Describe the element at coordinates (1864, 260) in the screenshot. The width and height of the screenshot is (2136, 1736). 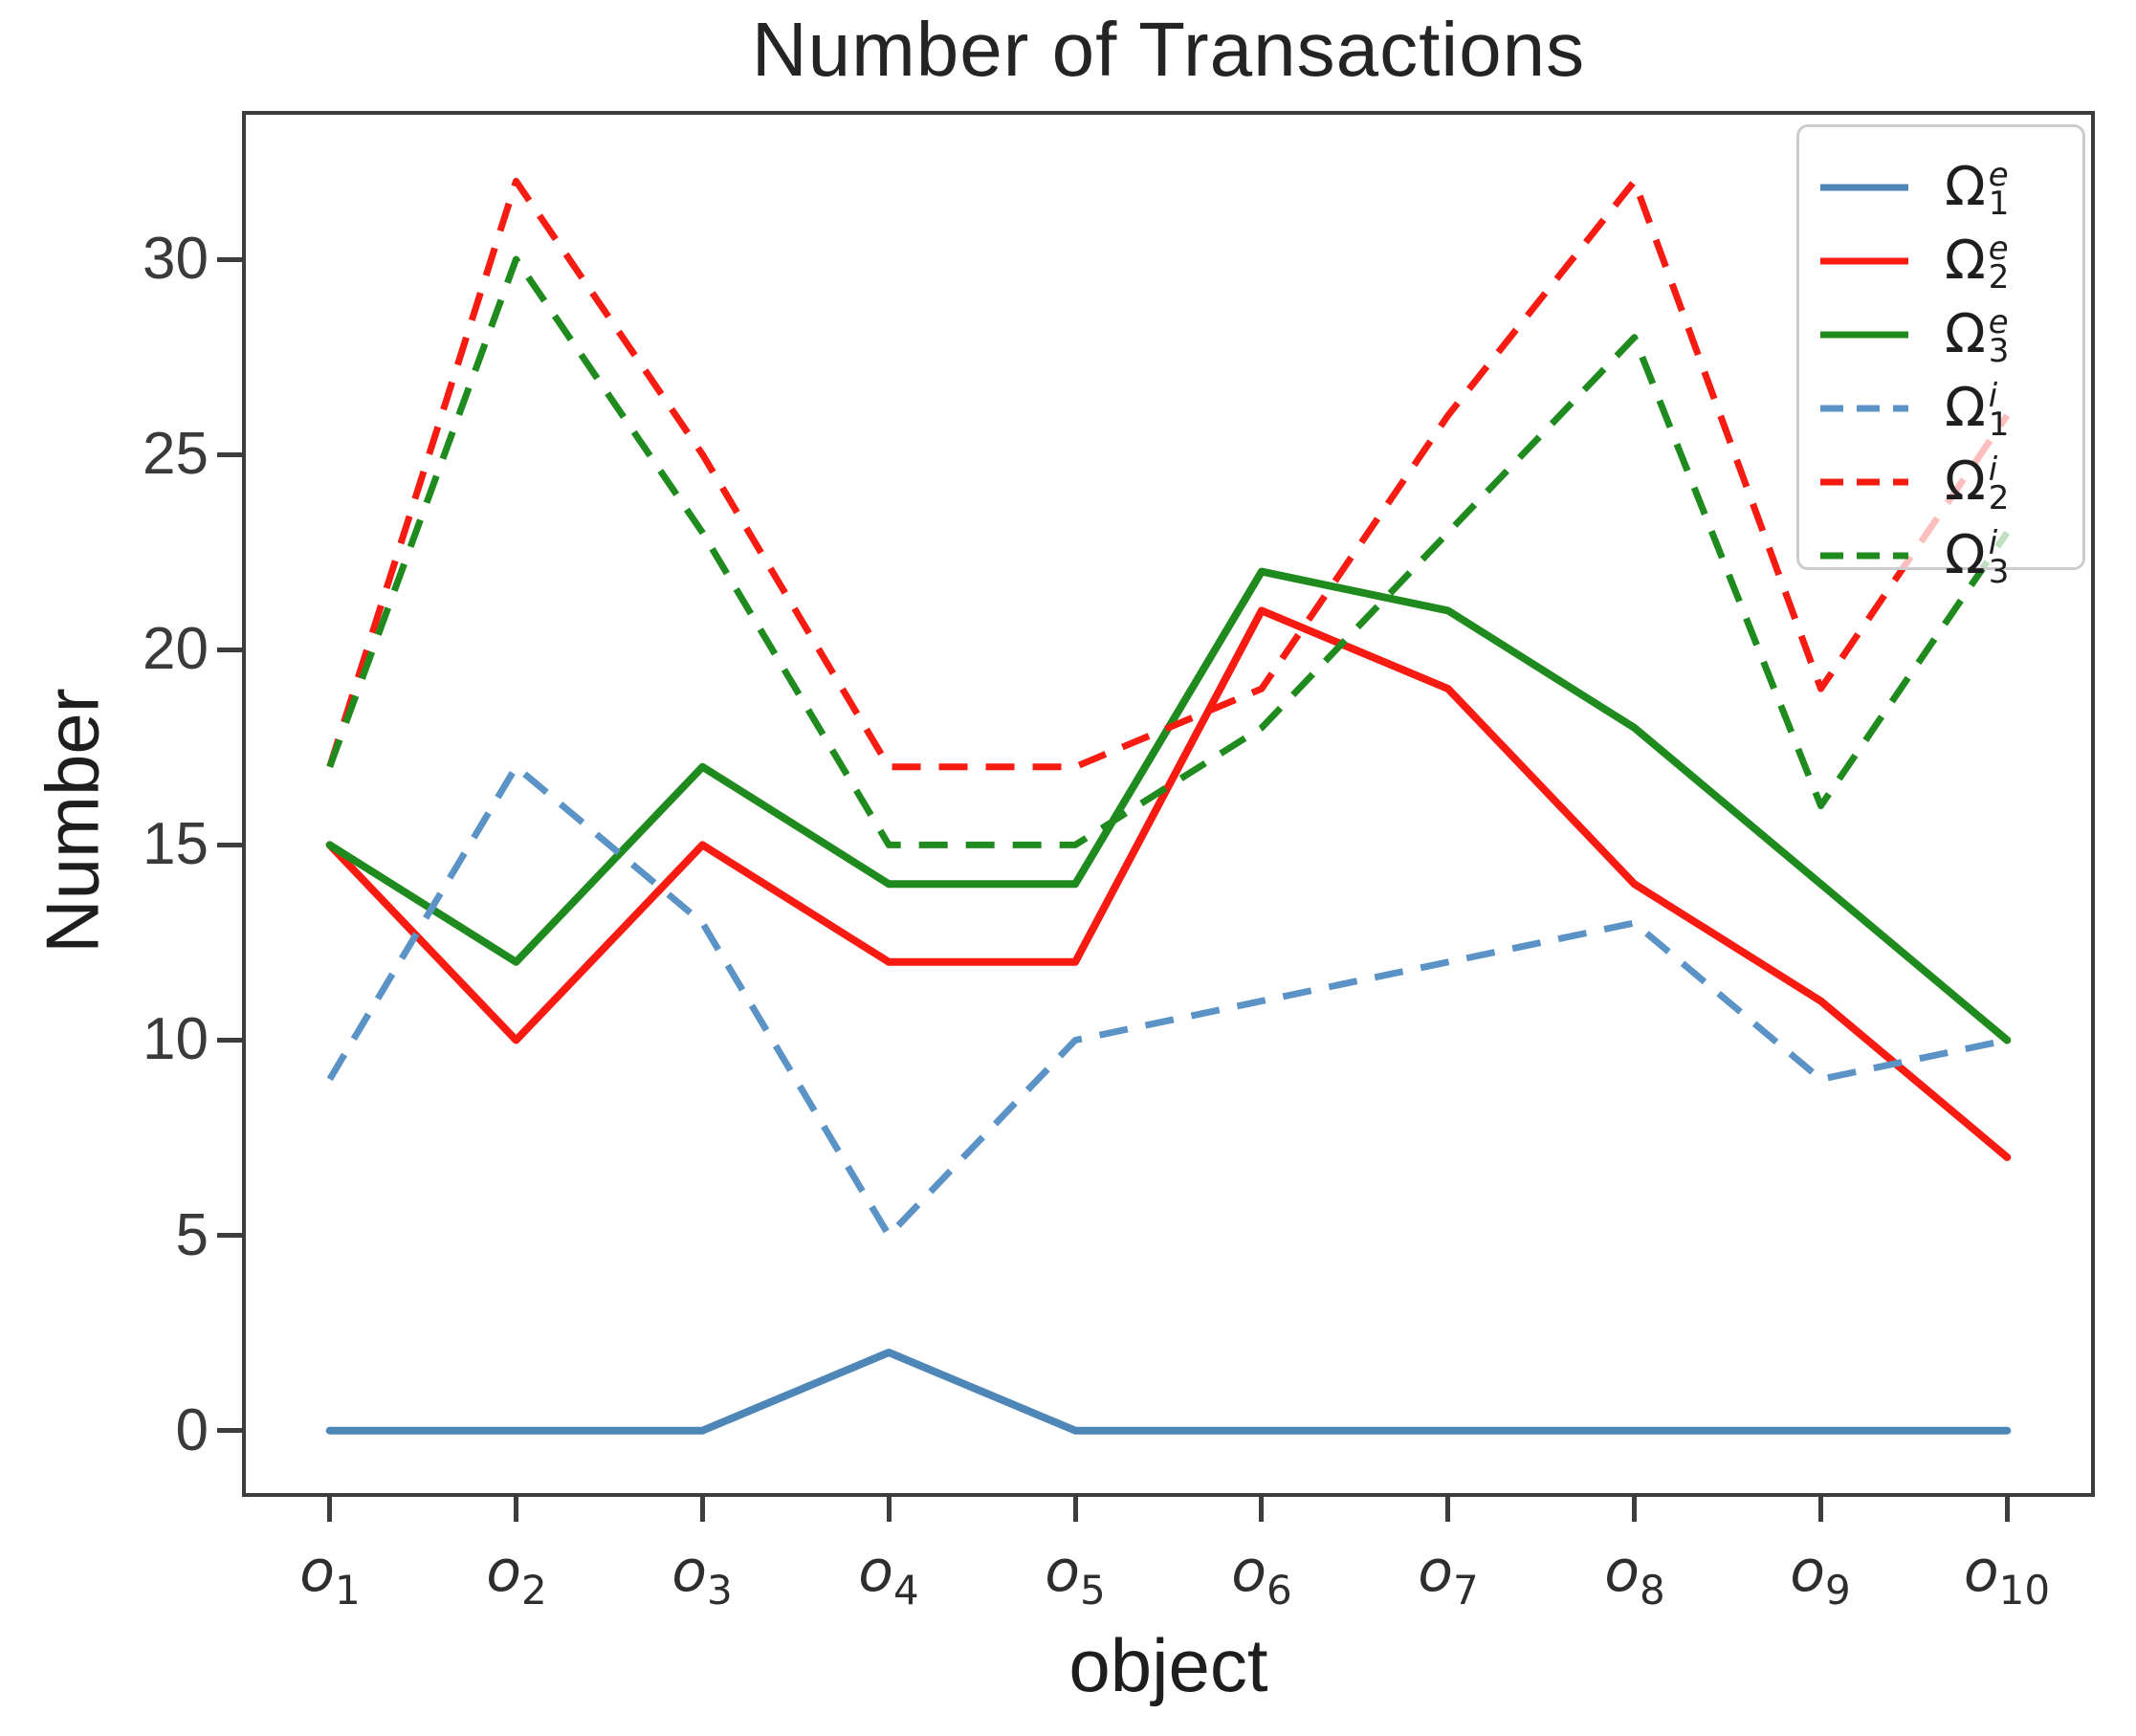
I see `legend-line-sample-Omega_2_e` at that location.